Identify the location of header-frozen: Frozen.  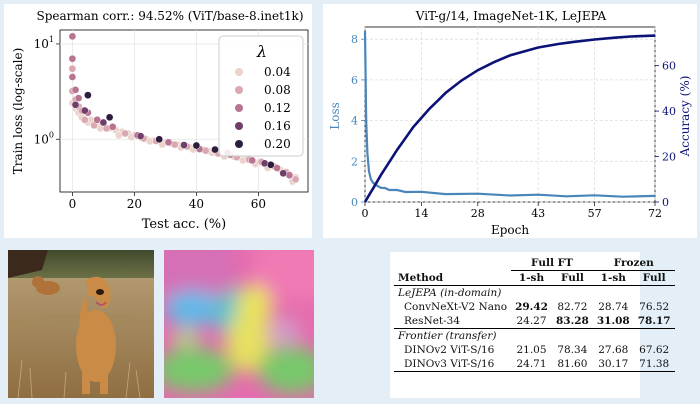
(633, 263).